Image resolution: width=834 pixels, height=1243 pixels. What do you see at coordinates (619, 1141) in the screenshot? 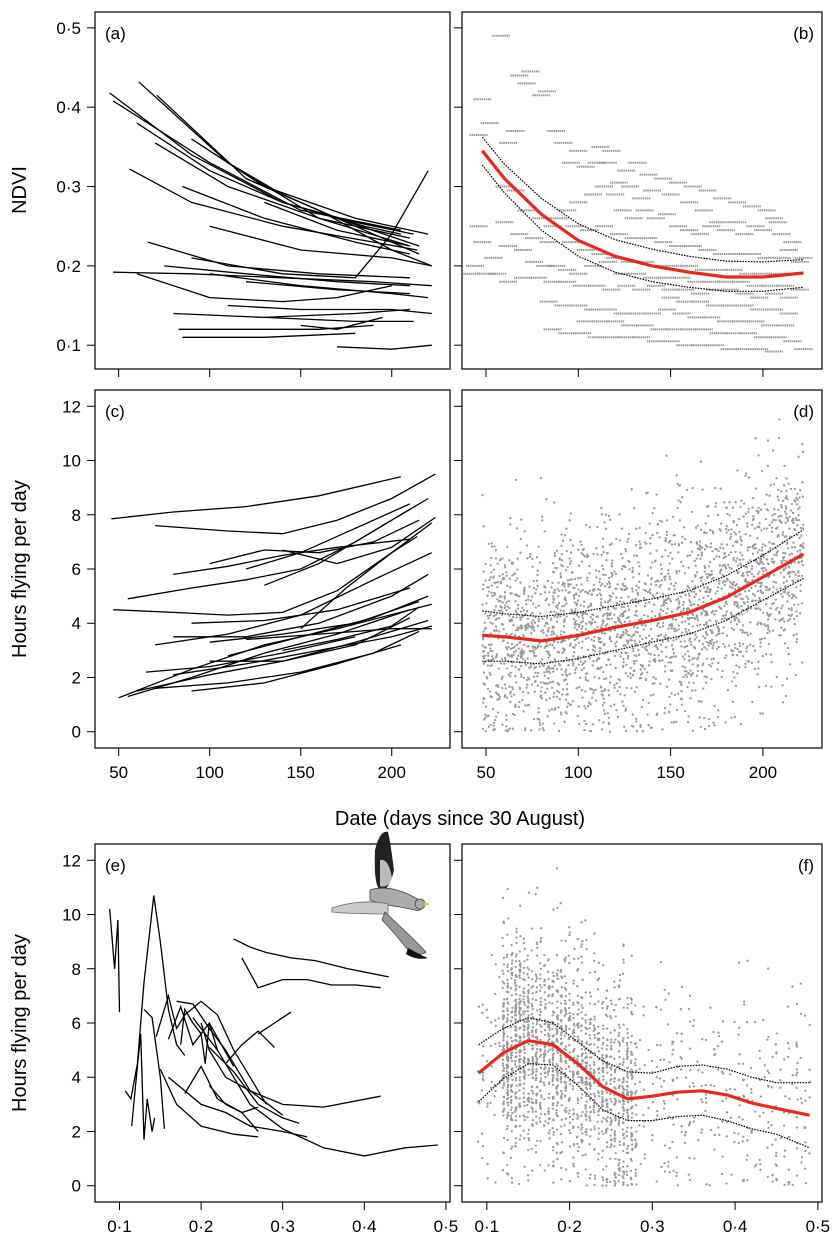
I see `point-f-1974` at bounding box center [619, 1141].